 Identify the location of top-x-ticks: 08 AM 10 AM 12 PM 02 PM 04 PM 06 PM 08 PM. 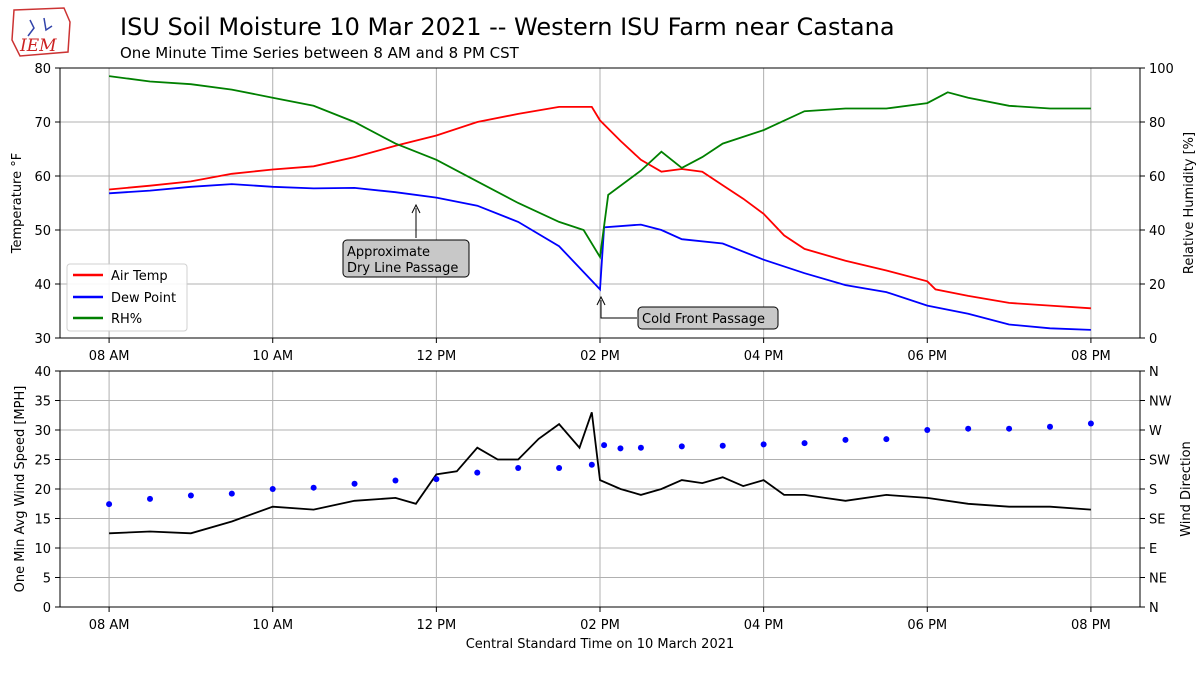
(600, 351).